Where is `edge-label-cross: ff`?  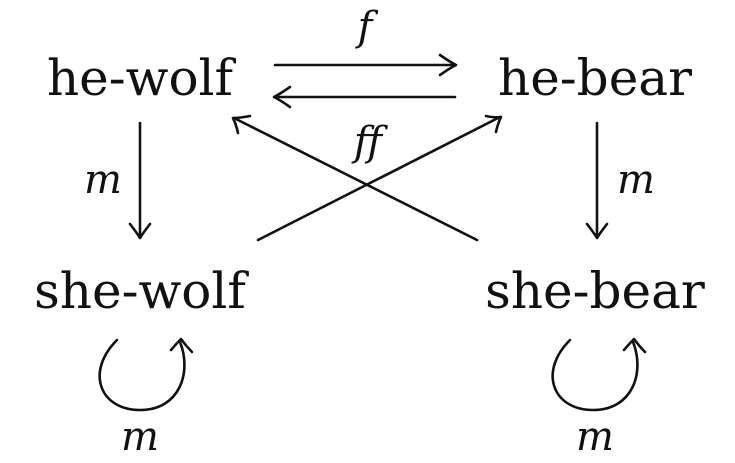 edge-label-cross: ff is located at coordinates (370, 142).